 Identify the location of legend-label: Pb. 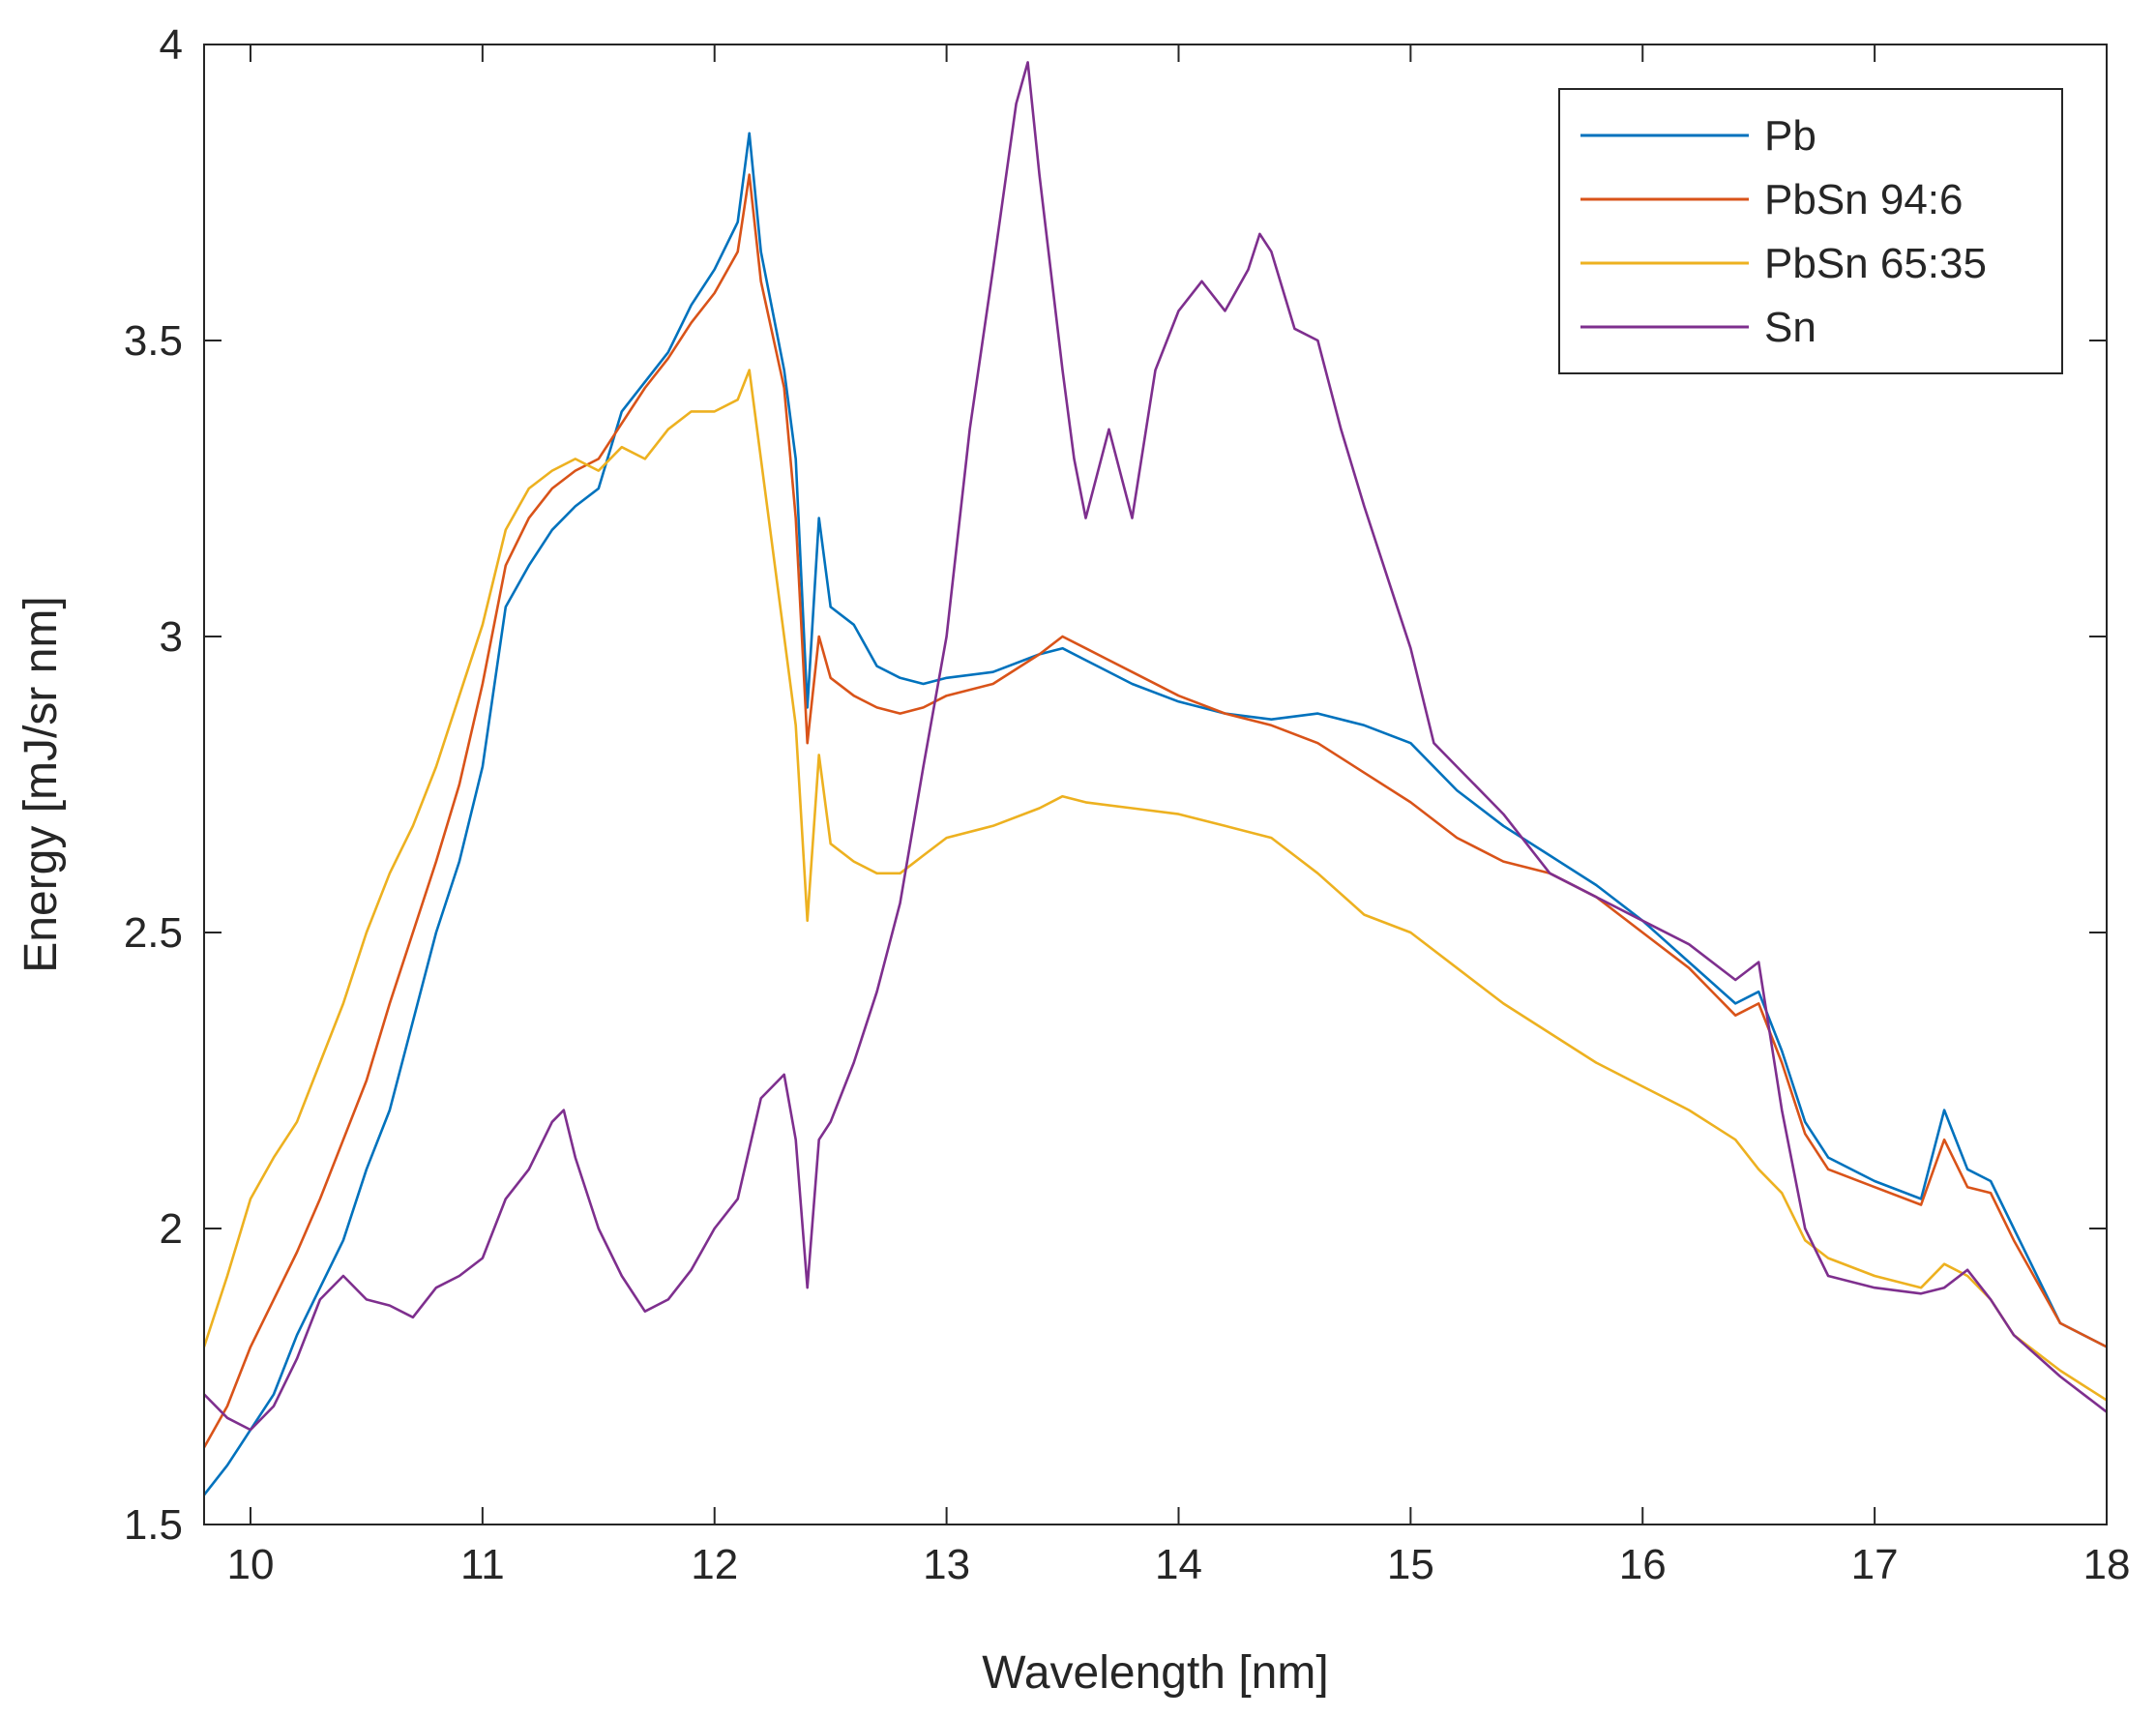
(1790, 136).